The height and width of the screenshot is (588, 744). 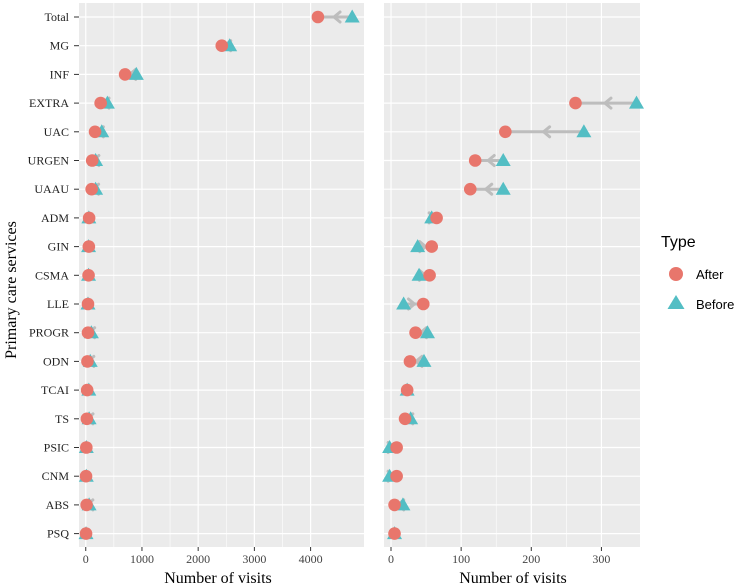 I want to click on legend: Type After Before, so click(x=697, y=273).